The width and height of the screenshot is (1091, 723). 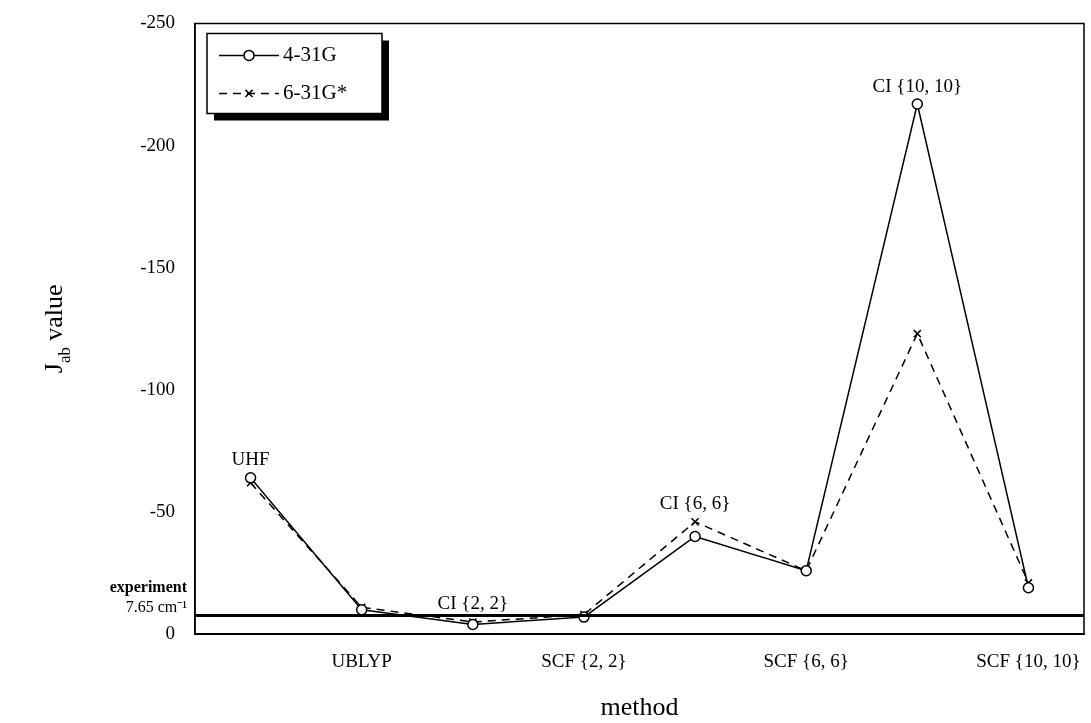 I want to click on legend-label: 6-31G*, so click(x=315, y=91).